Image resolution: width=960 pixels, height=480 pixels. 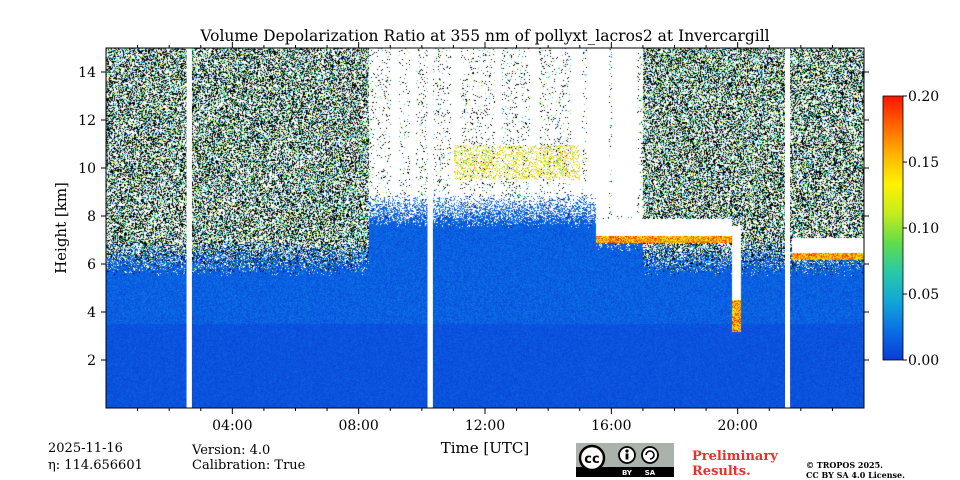 What do you see at coordinates (249, 465) in the screenshot?
I see `footer-calibration: Calibration: True` at bounding box center [249, 465].